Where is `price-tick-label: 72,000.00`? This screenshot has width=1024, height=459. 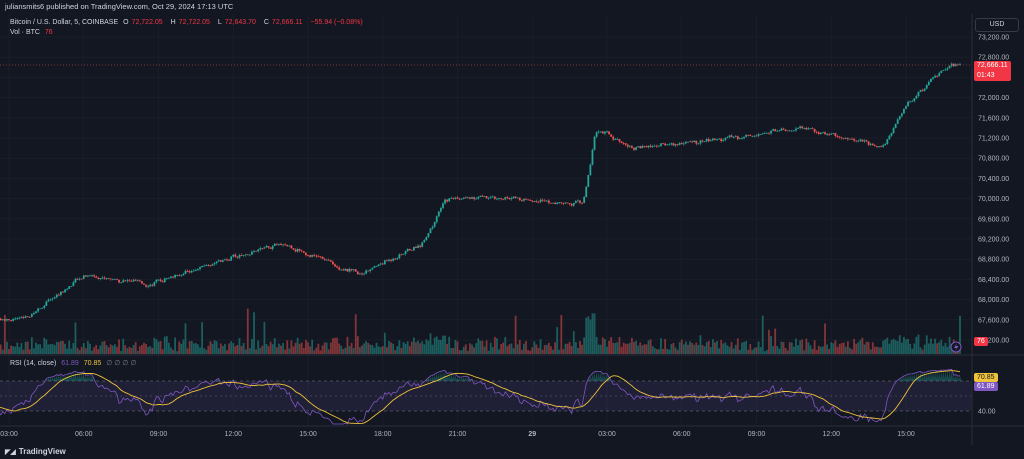
price-tick-label: 72,000.00 is located at coordinates (993, 98).